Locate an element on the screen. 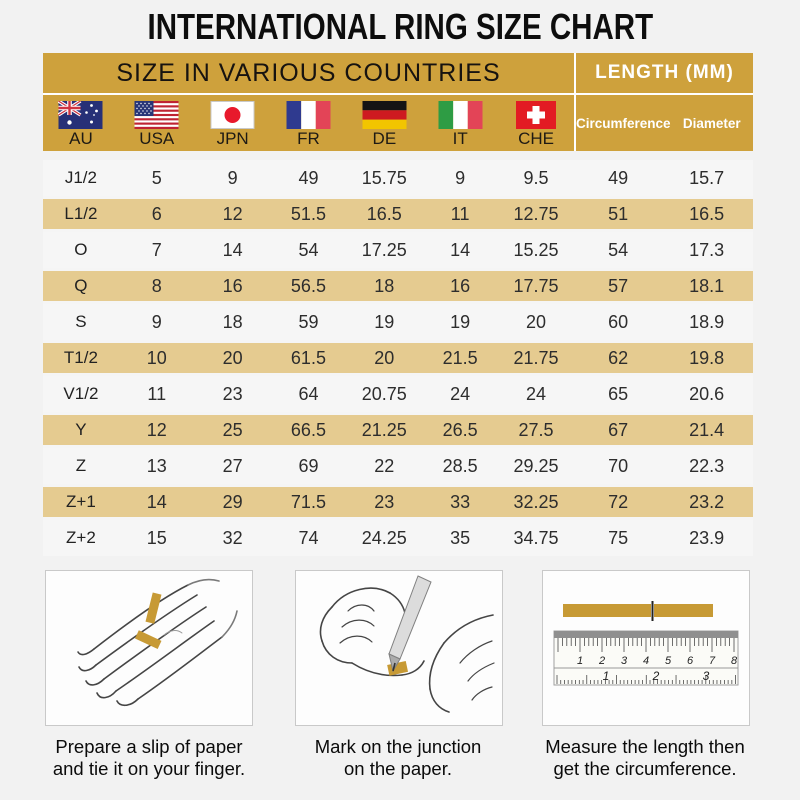 The width and height of the screenshot is (800, 800). ruler-number: 4 is located at coordinates (646, 661).